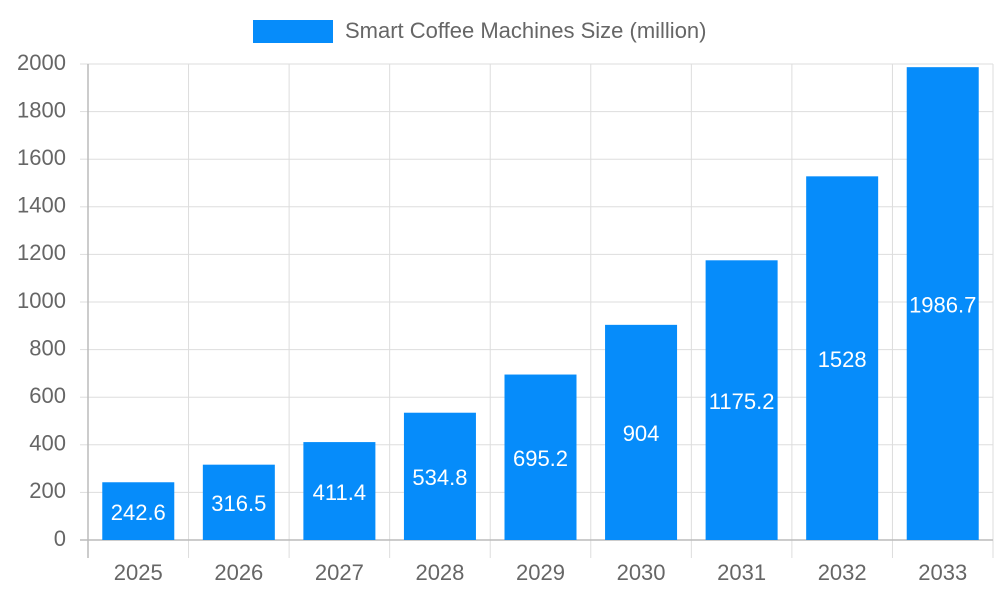 Image resolution: width=1000 pixels, height=600 pixels. What do you see at coordinates (47, 443) in the screenshot?
I see `y-tick-label: 400` at bounding box center [47, 443].